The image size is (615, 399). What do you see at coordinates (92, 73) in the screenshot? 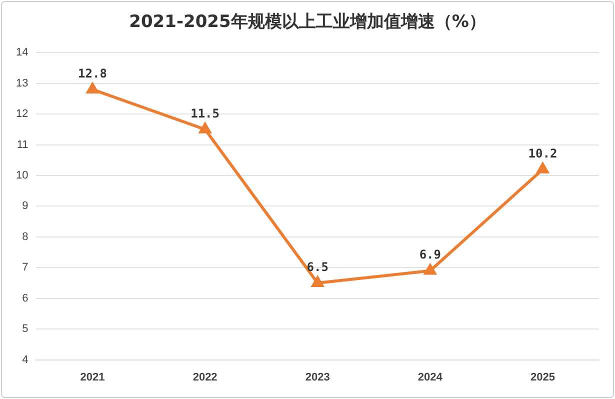
I see `data-label: 12.8` at bounding box center [92, 73].